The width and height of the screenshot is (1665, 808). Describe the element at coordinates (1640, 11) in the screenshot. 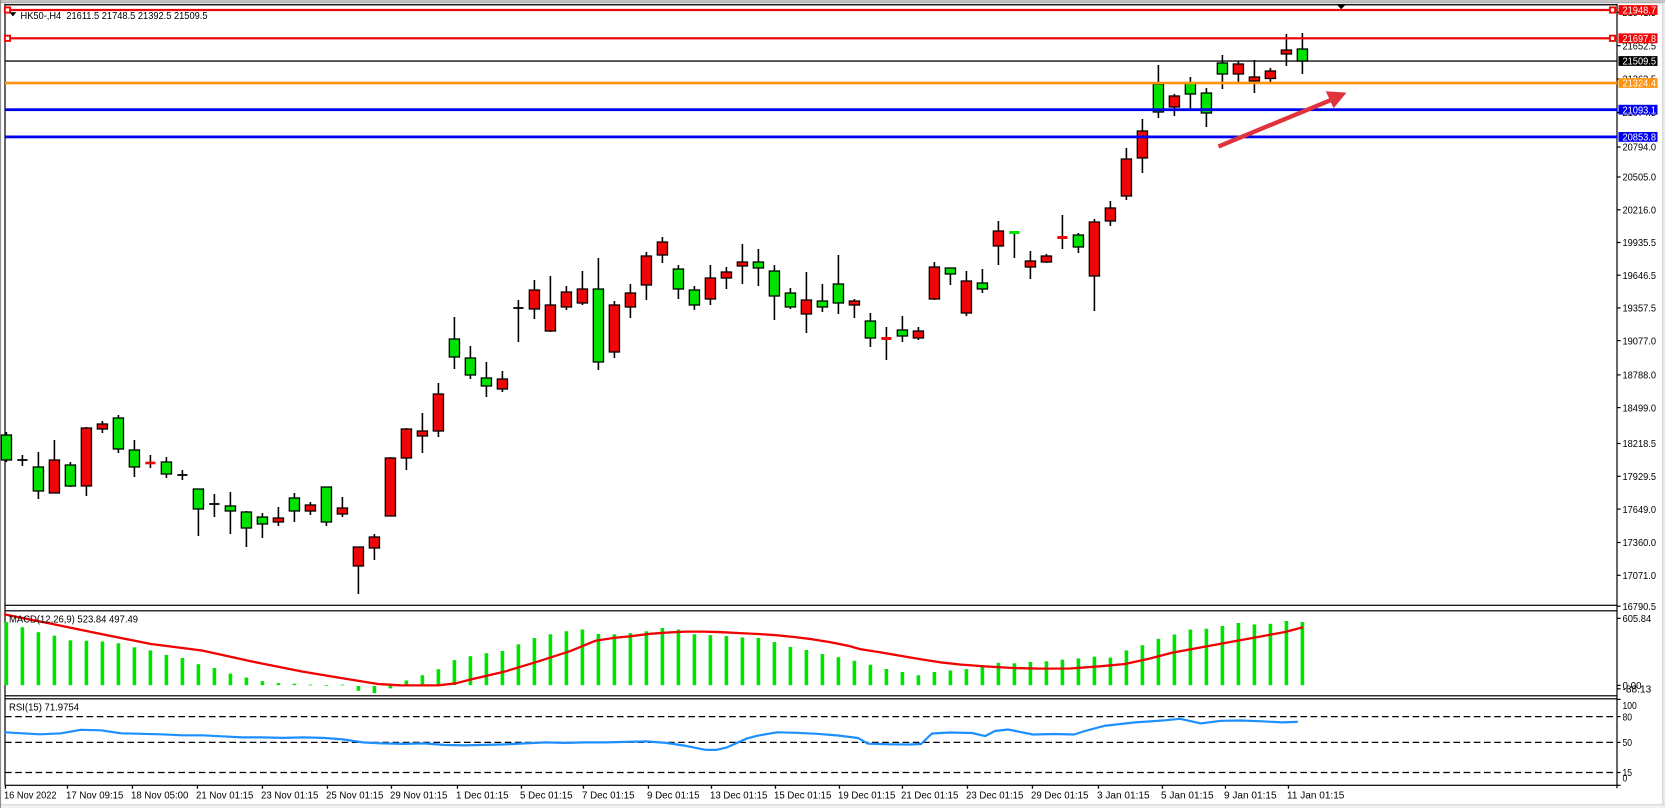

I see `svg-text: 21948.7` at that location.